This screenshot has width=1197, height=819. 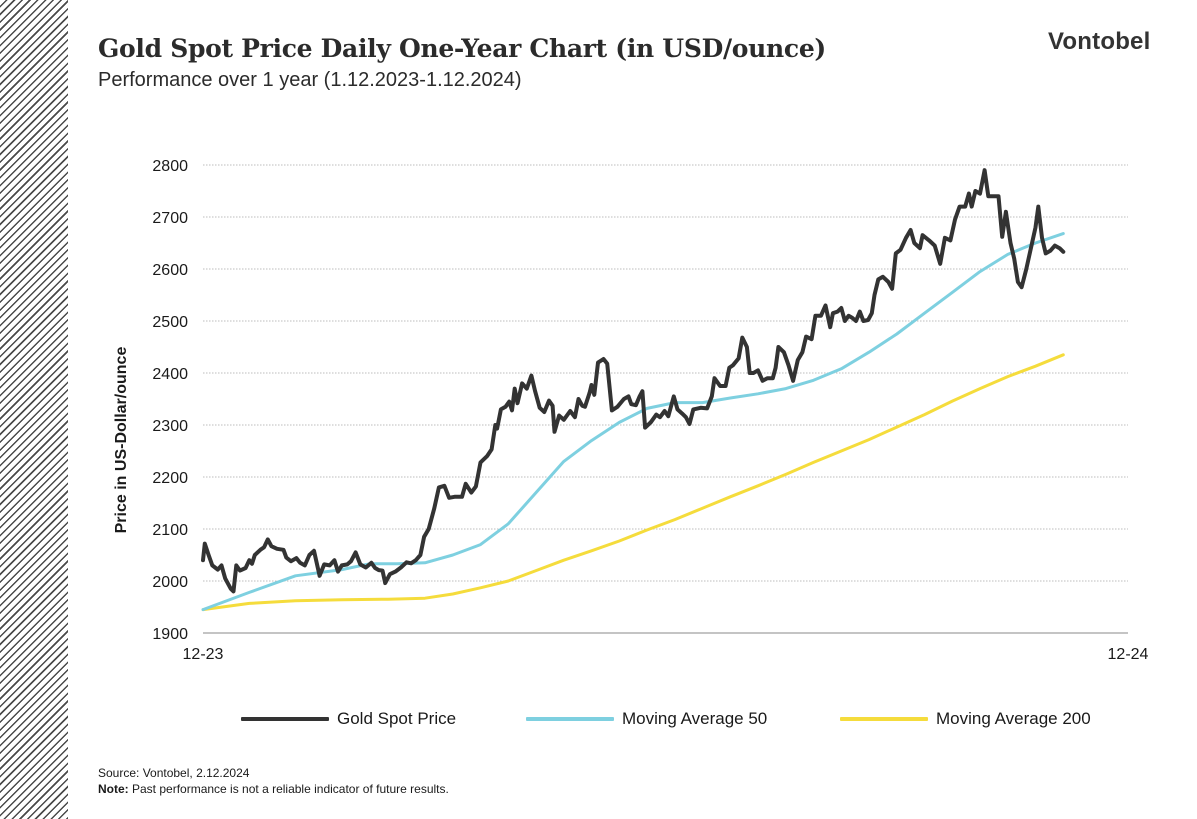 What do you see at coordinates (170, 218) in the screenshot?
I see `y-tick-label: 2700` at bounding box center [170, 218].